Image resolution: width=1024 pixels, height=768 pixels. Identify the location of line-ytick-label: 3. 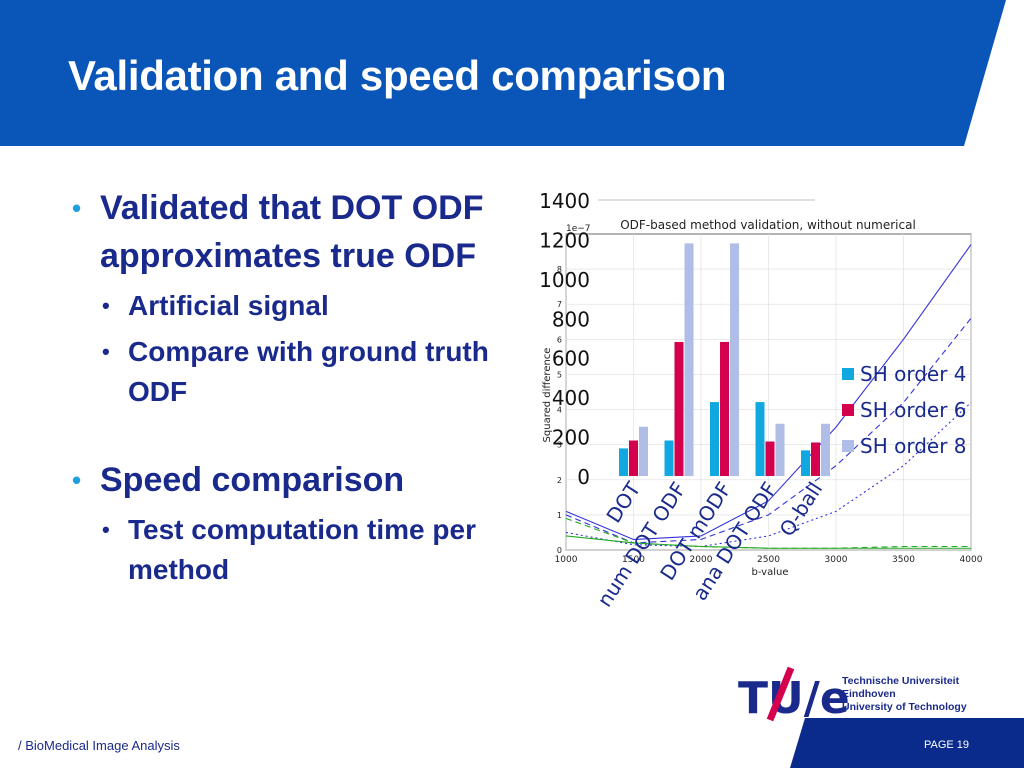
(559, 445).